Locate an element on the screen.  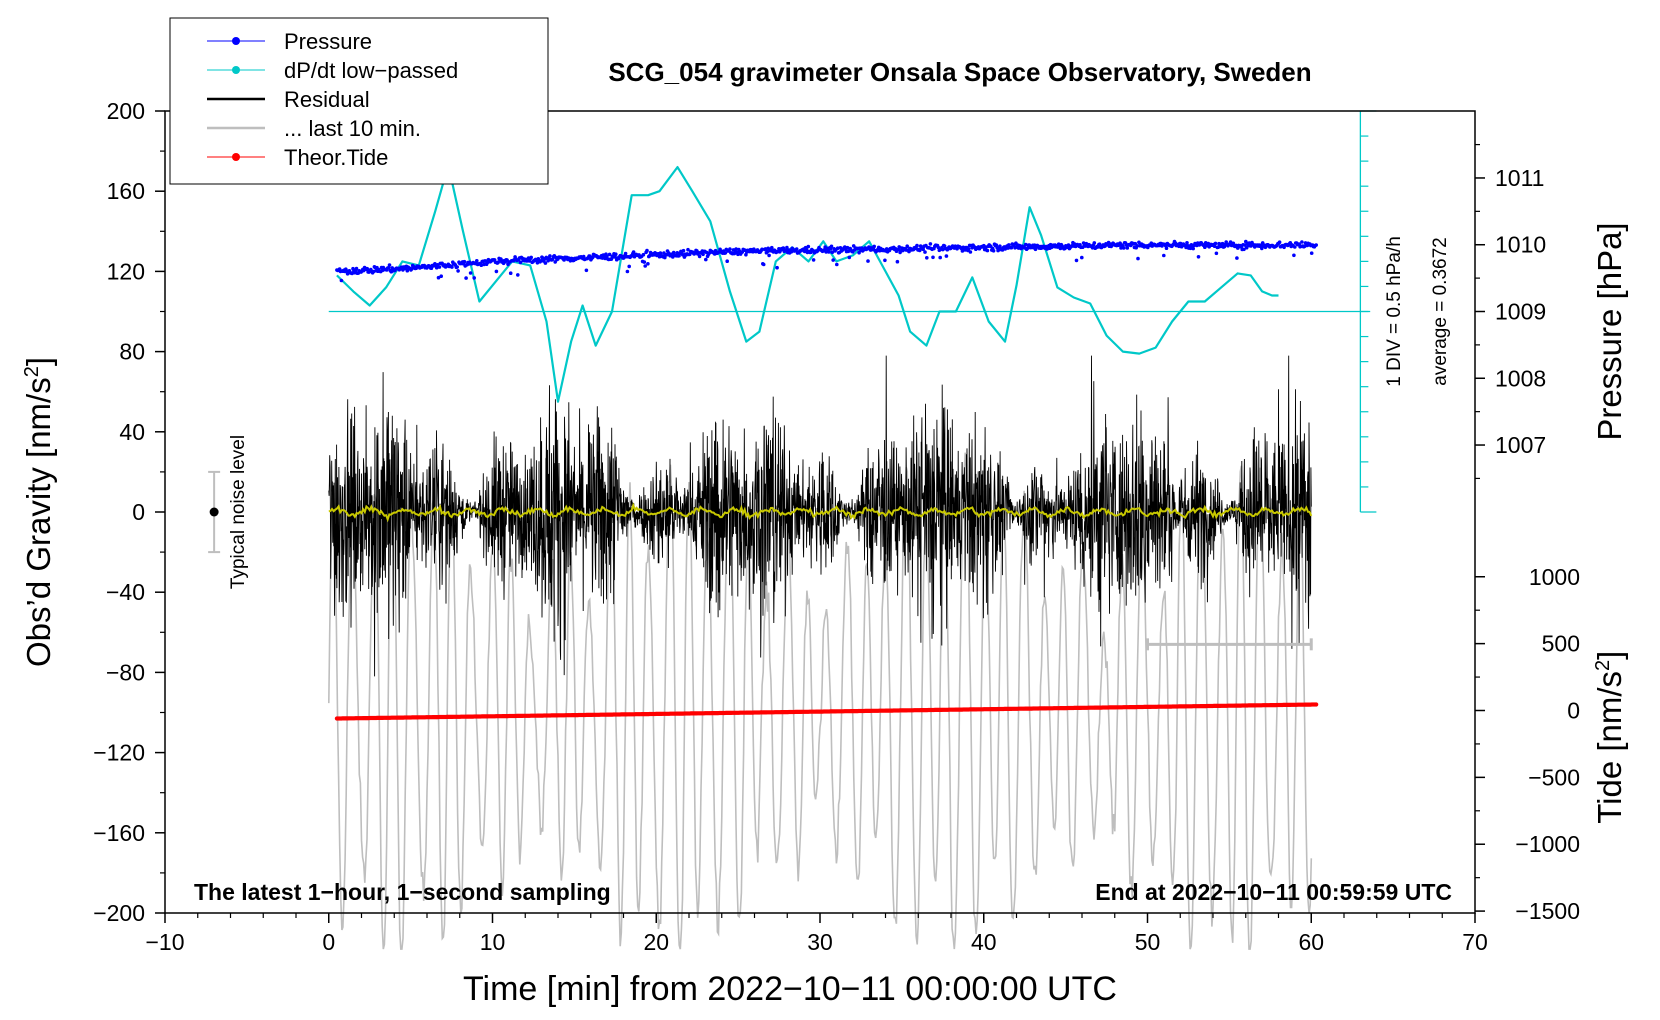
y-left-axis-label: Obs’d Gravity [nm/s2] is located at coordinates (38, 512).